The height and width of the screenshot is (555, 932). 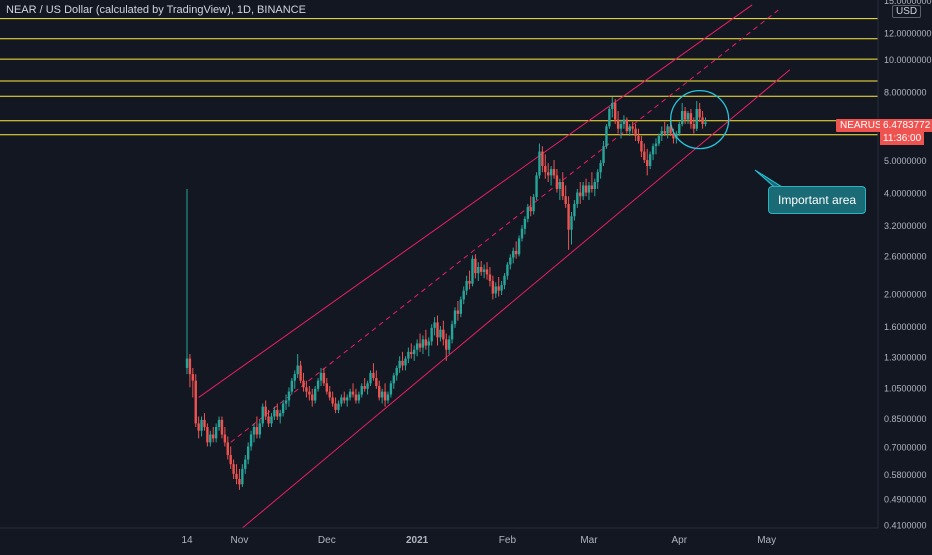 I want to click on price-tick-label: 2.0000000, so click(x=905, y=295).